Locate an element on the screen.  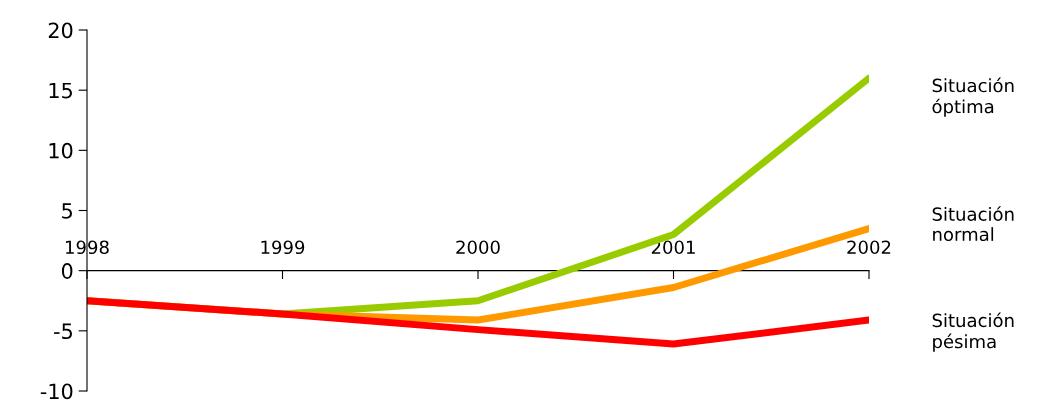
text: Situación pésima is located at coordinates (973, 332).